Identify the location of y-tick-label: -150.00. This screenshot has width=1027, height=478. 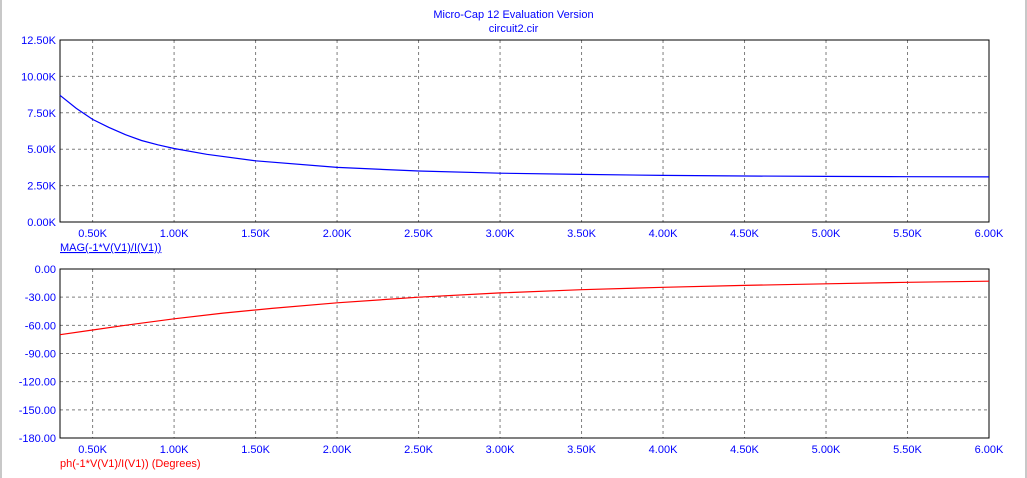
(37, 411).